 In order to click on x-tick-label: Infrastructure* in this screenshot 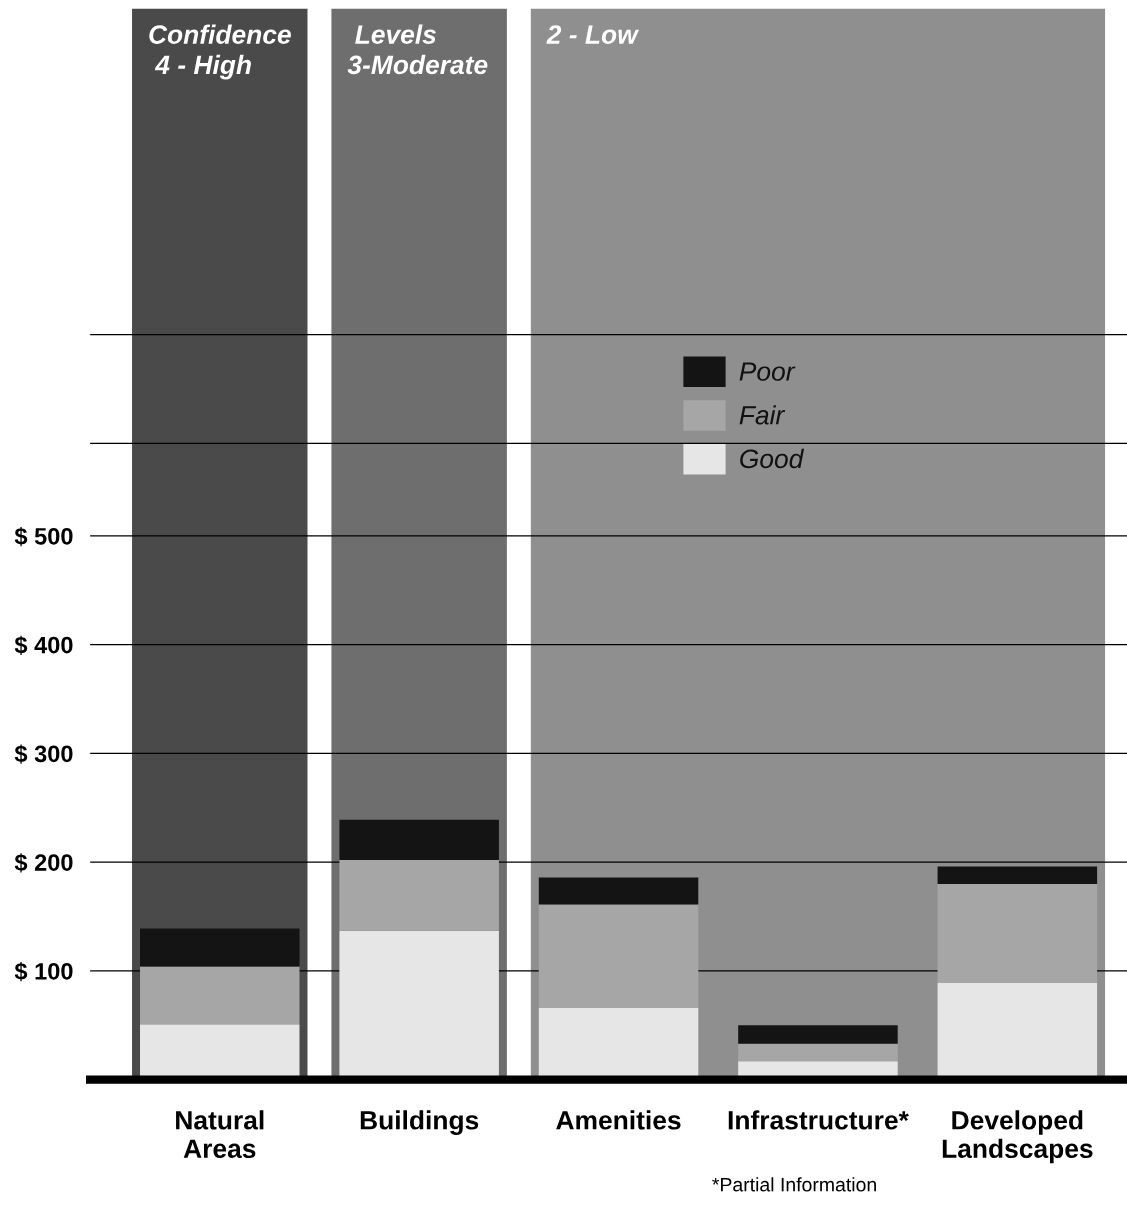, I will do `click(818, 1120)`.